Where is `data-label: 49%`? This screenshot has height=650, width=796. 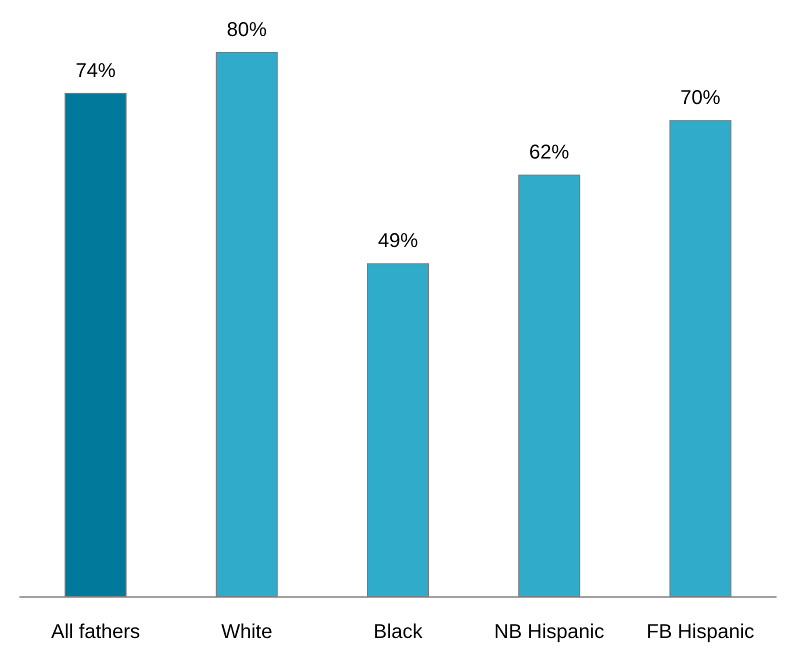 data-label: 49% is located at coordinates (398, 241).